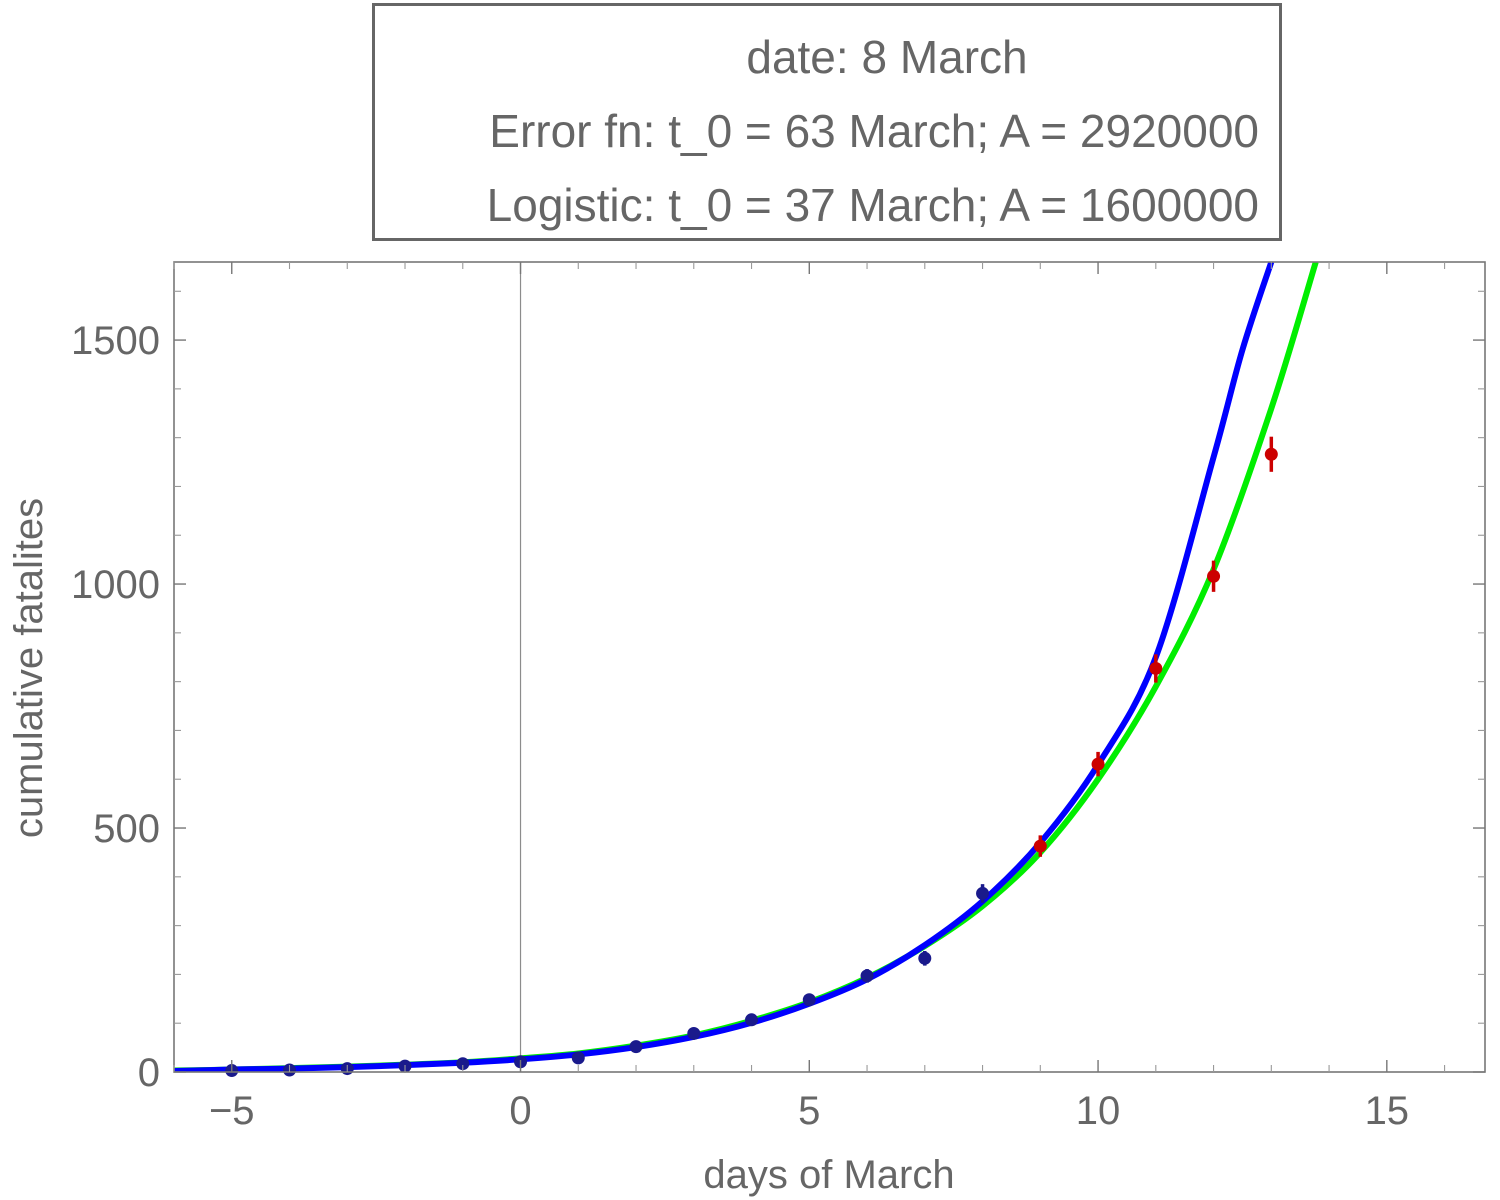 This screenshot has height=1200, width=1500. Describe the element at coordinates (29, 668) in the screenshot. I see `y-axis-label: cumulative fatalites` at that location.